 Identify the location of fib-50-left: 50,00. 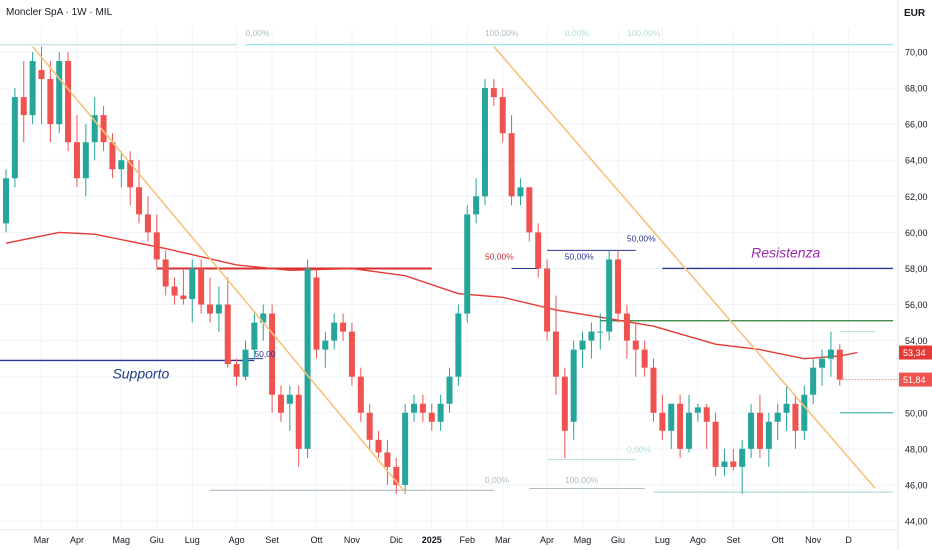
(265, 354).